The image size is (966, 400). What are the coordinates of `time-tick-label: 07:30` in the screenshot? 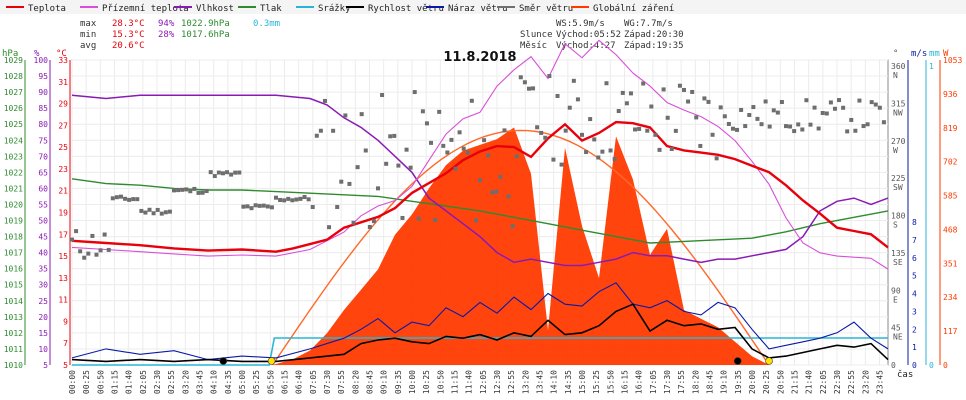 It's located at (327, 382).